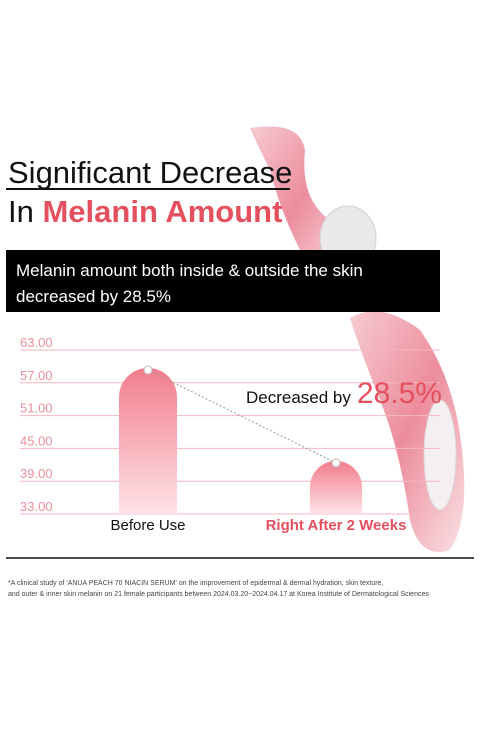 The height and width of the screenshot is (736, 480). Describe the element at coordinates (242, 416) in the screenshot. I see `connector` at that location.